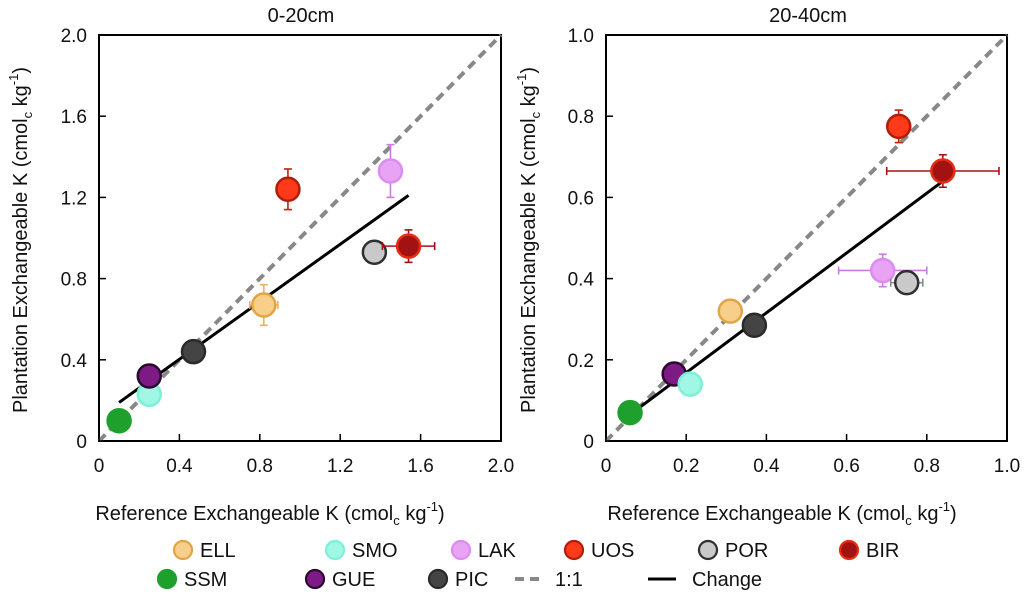 The image size is (1024, 597). I want to click on y-axis-label-20-40cm: Plantation Exchangeable K (cmolc kg-1), so click(528, 240).